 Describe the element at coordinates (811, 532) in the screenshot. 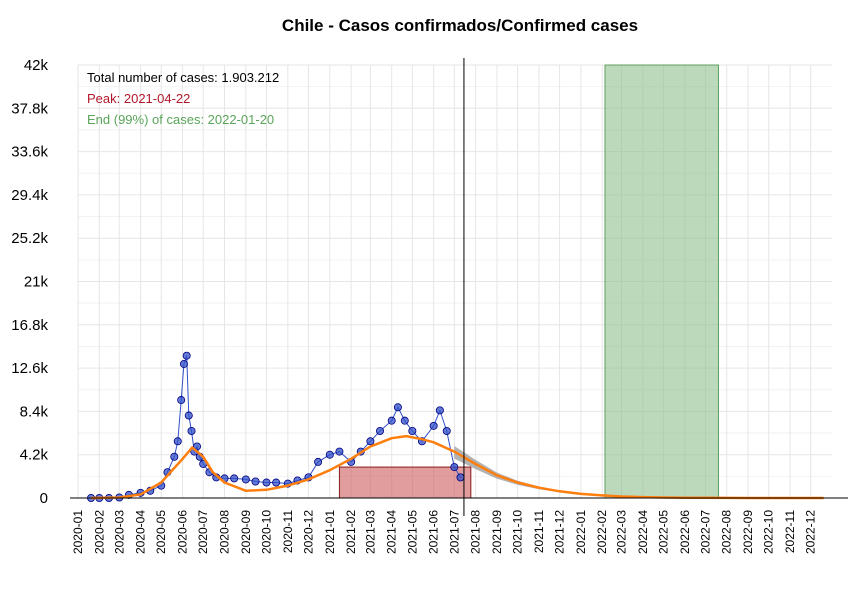

I see `x-tick-label: 2022-12` at that location.